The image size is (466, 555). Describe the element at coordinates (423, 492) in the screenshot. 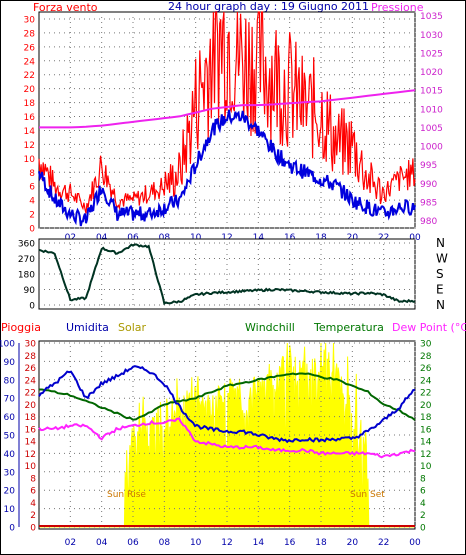

I see `tick-label: 6` at that location.